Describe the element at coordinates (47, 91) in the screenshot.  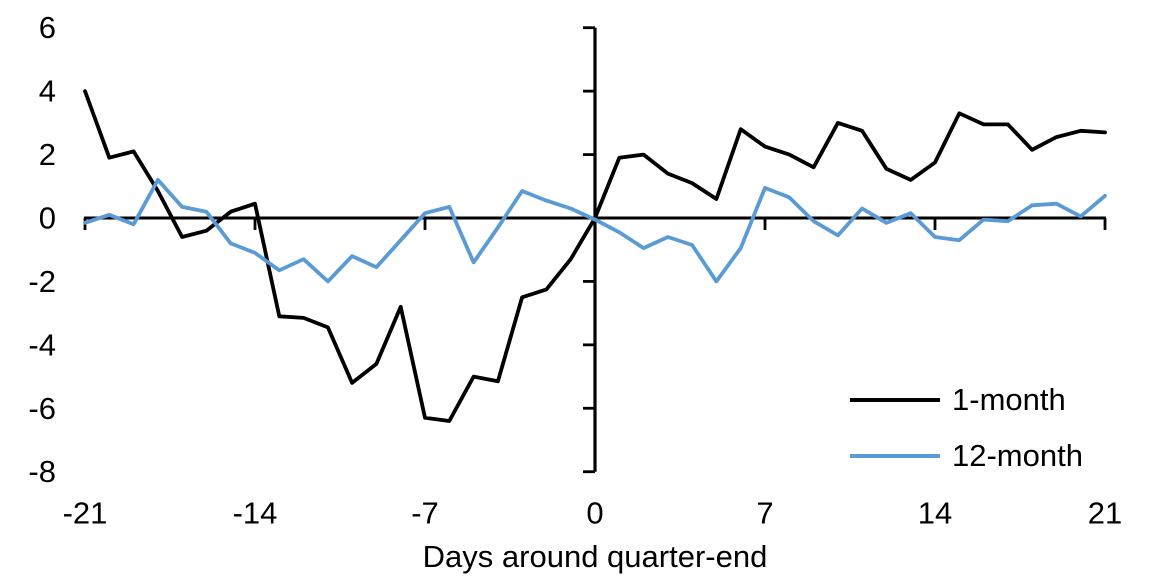
I see `y-tick-label: 4` at that location.